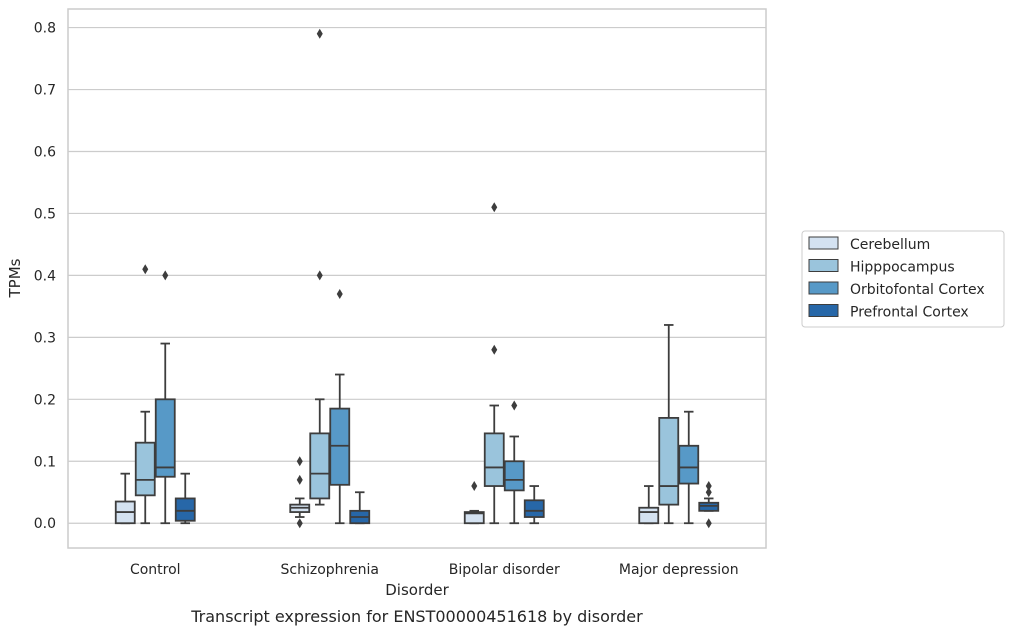 The height and width of the screenshot is (634, 1014). Describe the element at coordinates (679, 570) in the screenshot. I see `x-tick-label: Major depression` at that location.